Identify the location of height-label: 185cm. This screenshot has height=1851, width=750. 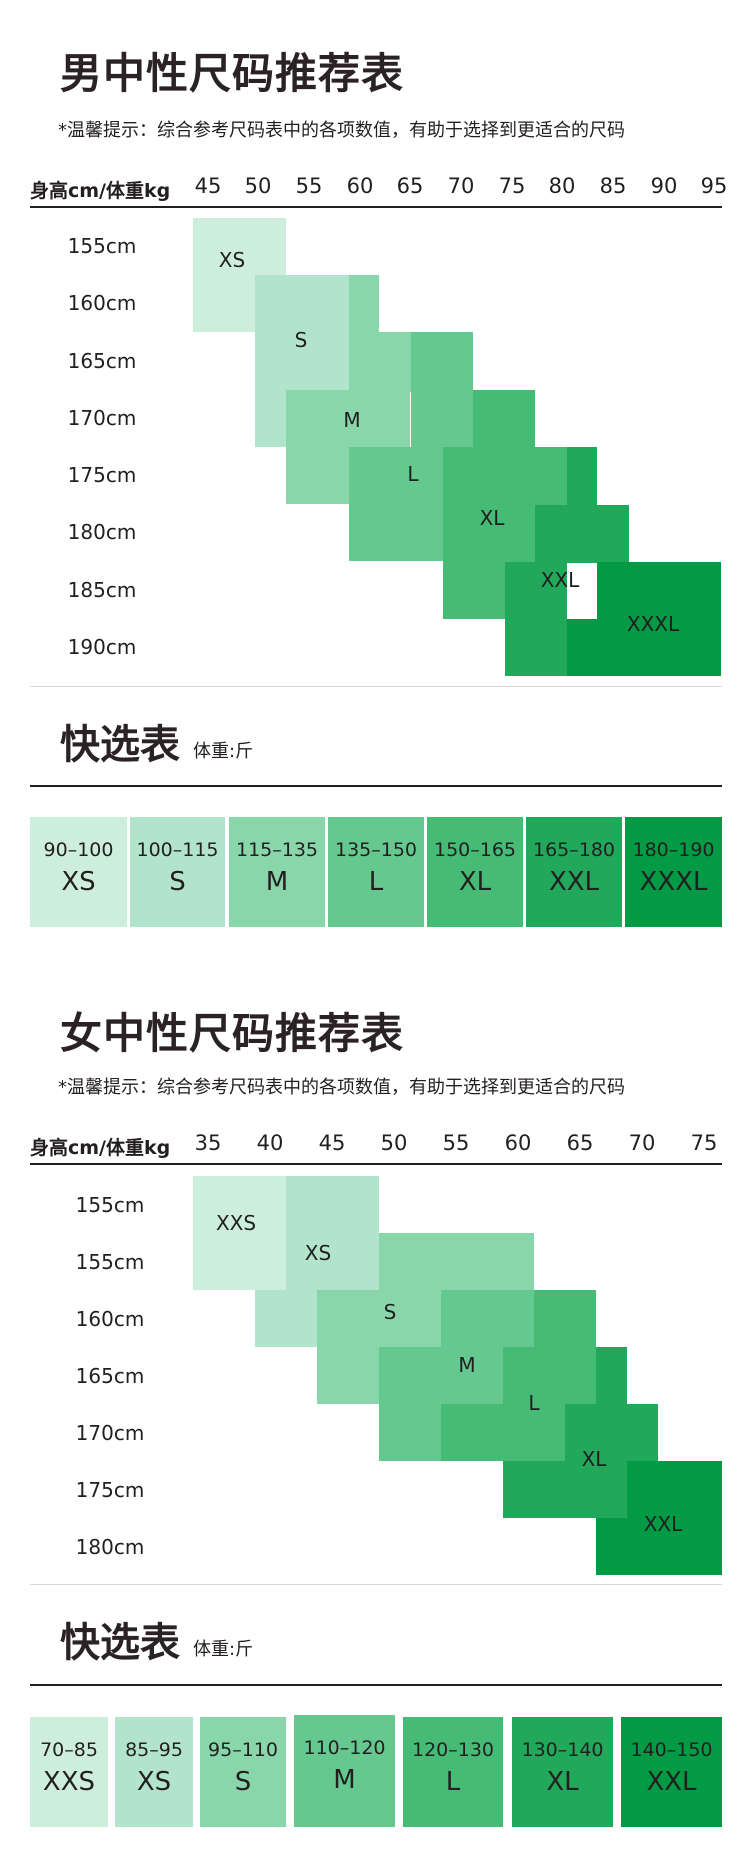
(102, 590).